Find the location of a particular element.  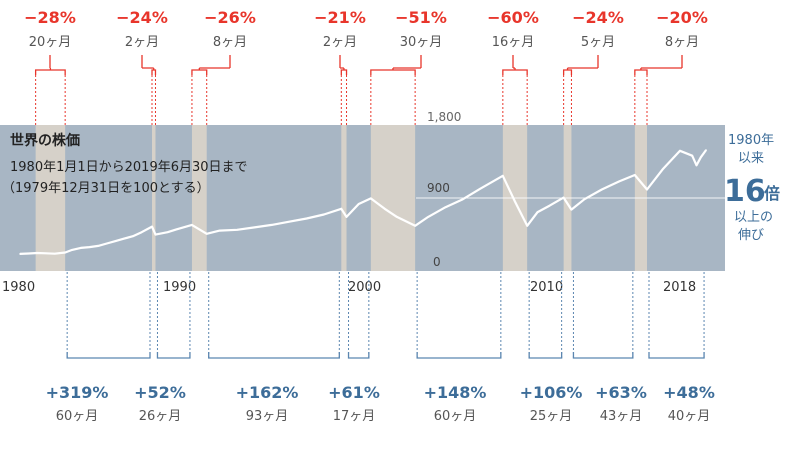

rally-pct-7: +48% is located at coordinates (689, 392).